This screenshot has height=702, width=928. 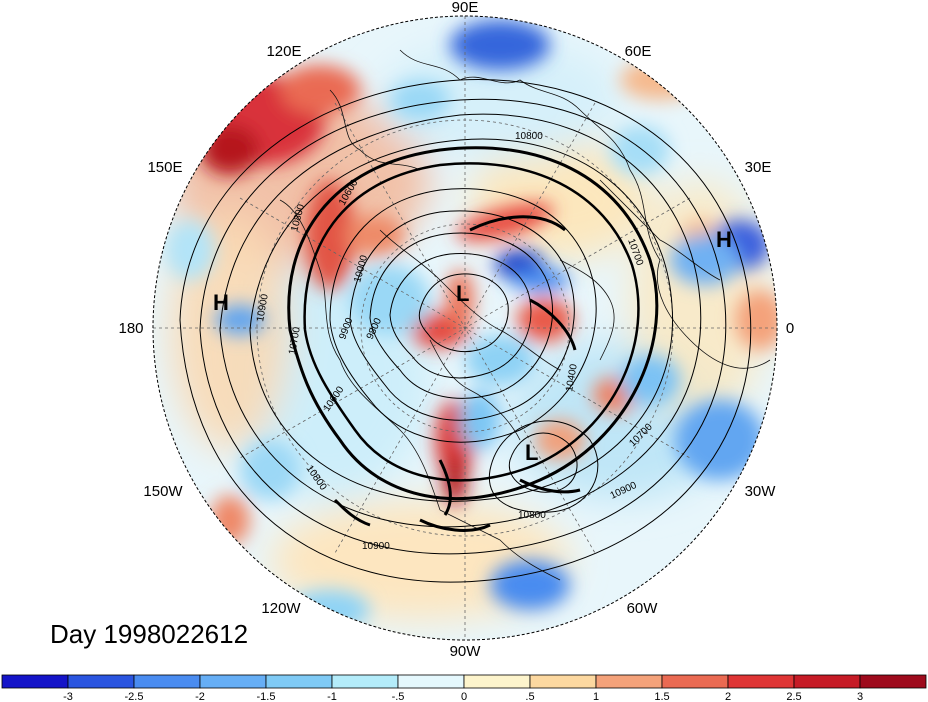 What do you see at coordinates (638, 51) in the screenshot?
I see `lon-label-60e: 60E` at bounding box center [638, 51].